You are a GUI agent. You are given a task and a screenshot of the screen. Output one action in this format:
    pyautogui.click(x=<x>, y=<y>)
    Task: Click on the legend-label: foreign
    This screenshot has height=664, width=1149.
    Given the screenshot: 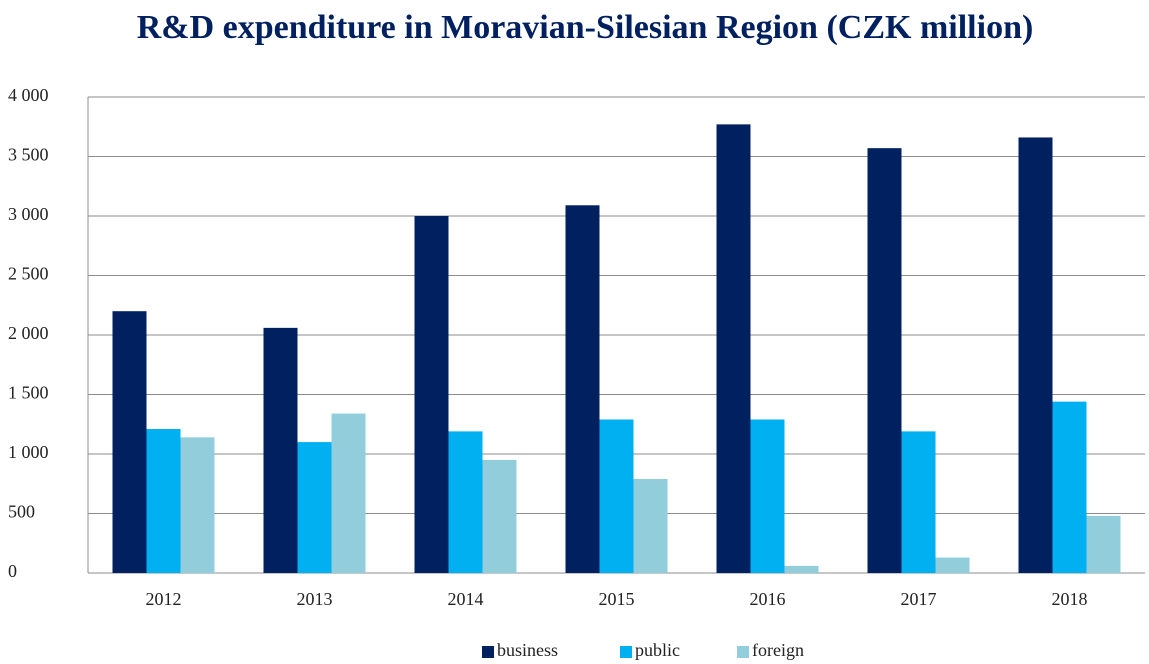 What is the action you would take?
    pyautogui.click(x=778, y=650)
    